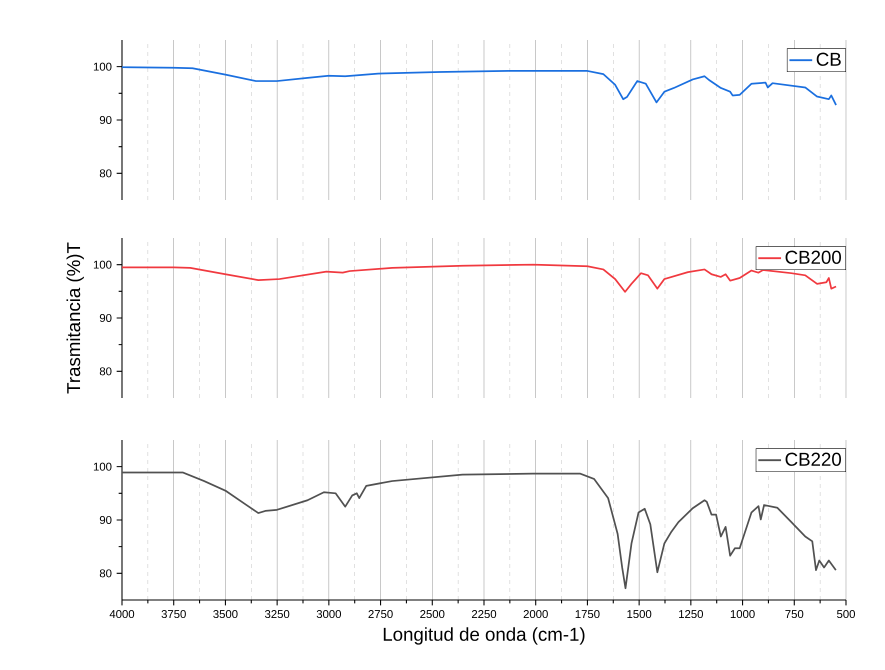 The width and height of the screenshot is (885, 670). What do you see at coordinates (691, 614) in the screenshot?
I see `x-tick-label: 1250` at bounding box center [691, 614].